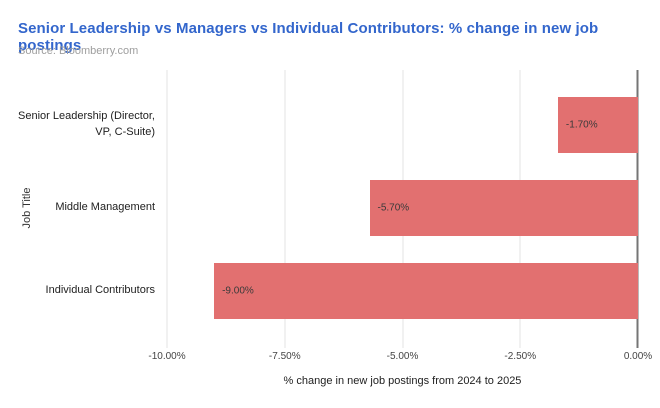  I want to click on bar-value-label: -1.70%, so click(581, 124).